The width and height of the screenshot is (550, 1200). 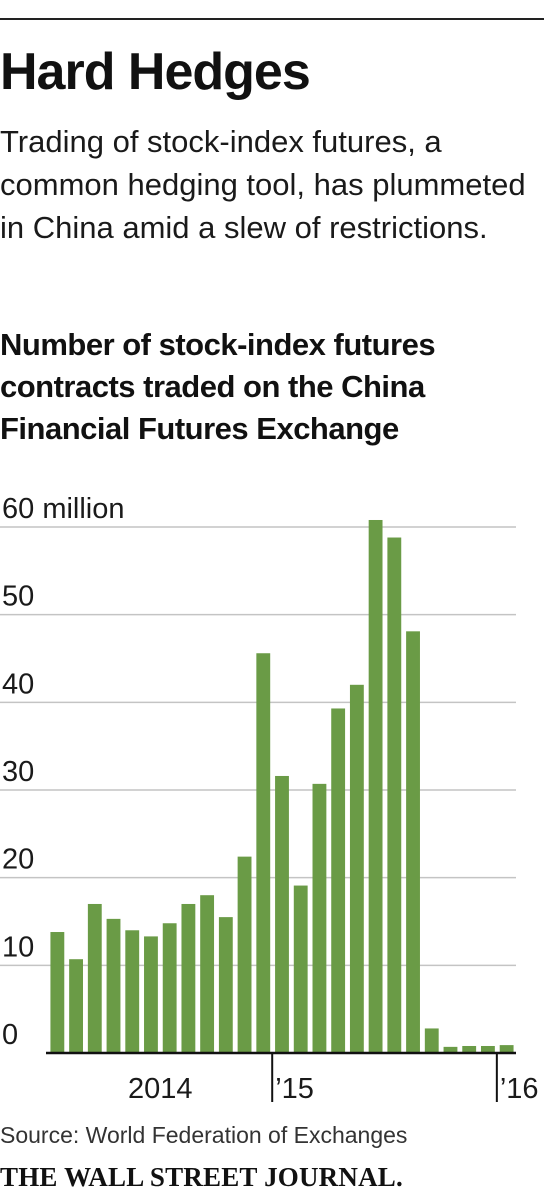 I want to click on y-tick-label: 0, so click(x=10, y=1035).